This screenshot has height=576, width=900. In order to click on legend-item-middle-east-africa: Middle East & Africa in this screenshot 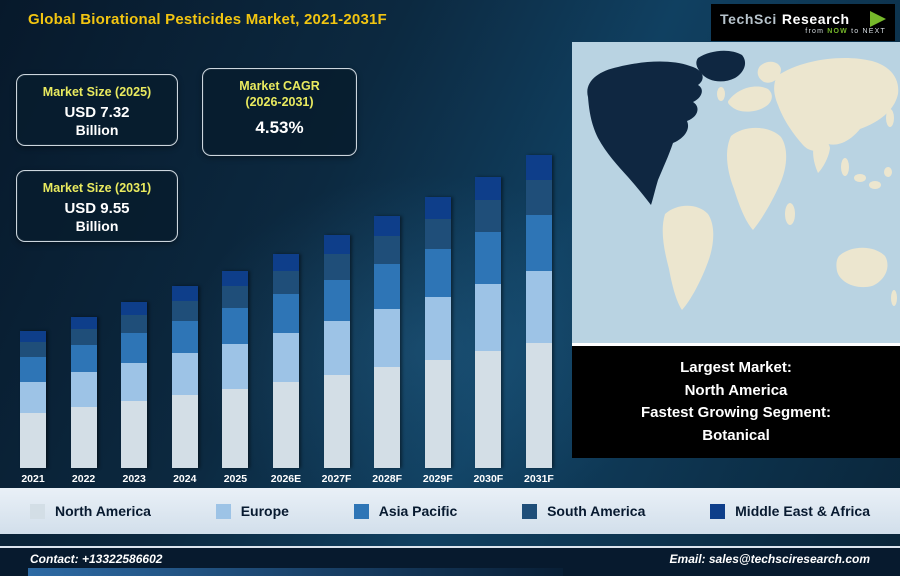, I will do `click(790, 511)`.